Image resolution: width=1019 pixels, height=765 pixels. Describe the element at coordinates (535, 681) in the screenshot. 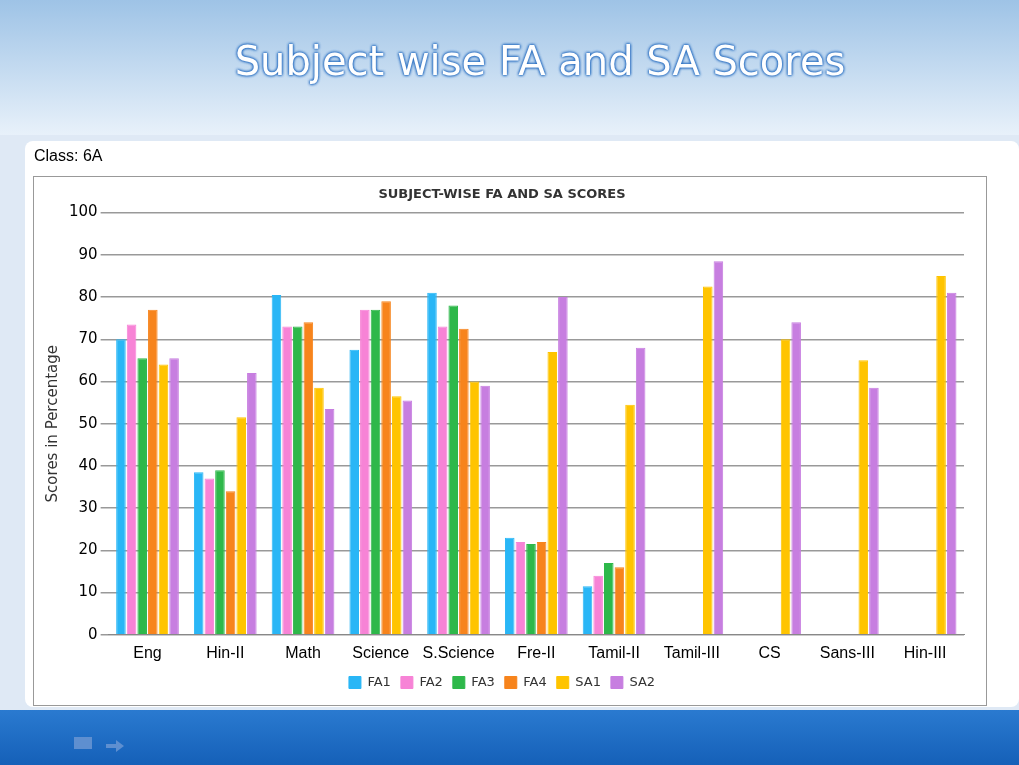

I see `legend-label: FA4` at that location.